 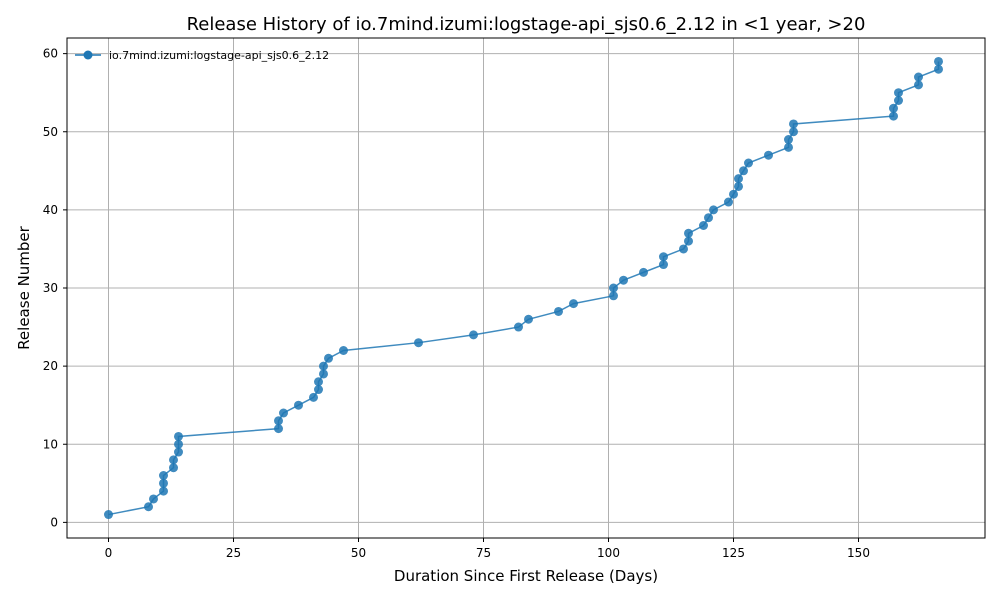 What do you see at coordinates (50, 288) in the screenshot?
I see `y-tick-label: 30` at bounding box center [50, 288].